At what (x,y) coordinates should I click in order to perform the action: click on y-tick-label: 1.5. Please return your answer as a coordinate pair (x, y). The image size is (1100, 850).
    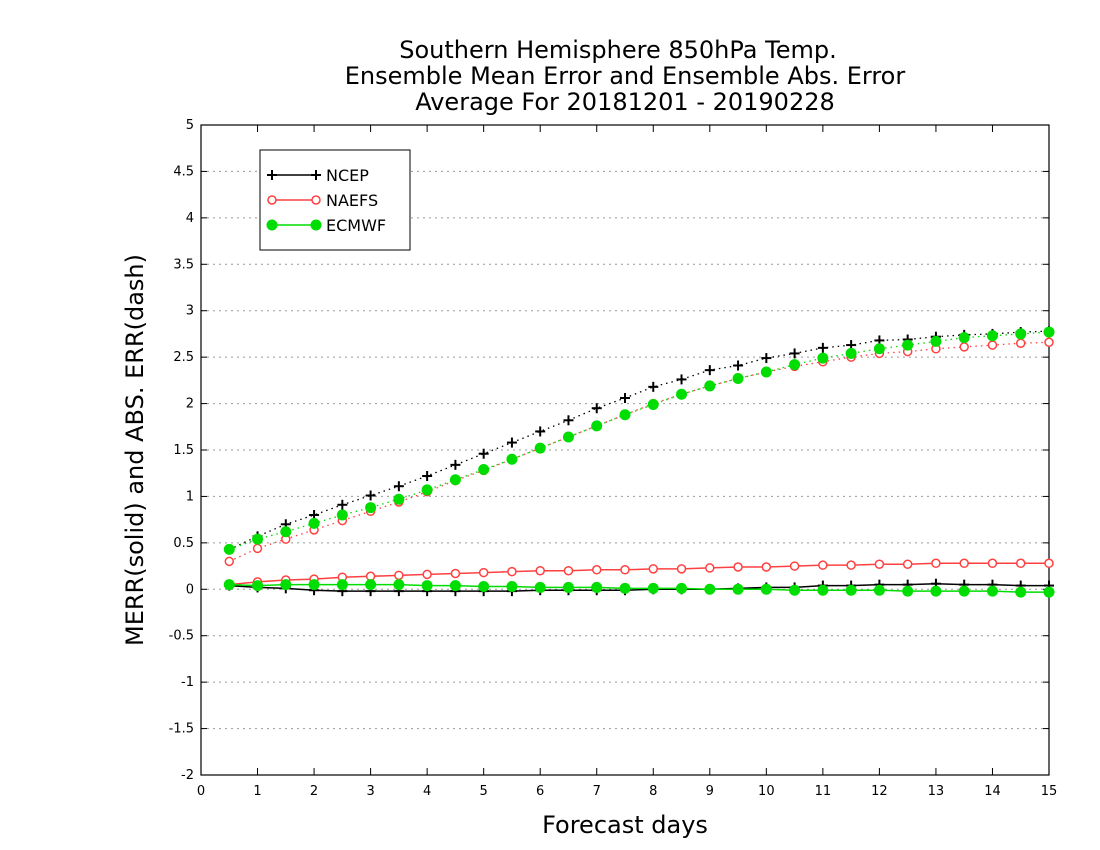
    Looking at the image, I should click on (183, 450).